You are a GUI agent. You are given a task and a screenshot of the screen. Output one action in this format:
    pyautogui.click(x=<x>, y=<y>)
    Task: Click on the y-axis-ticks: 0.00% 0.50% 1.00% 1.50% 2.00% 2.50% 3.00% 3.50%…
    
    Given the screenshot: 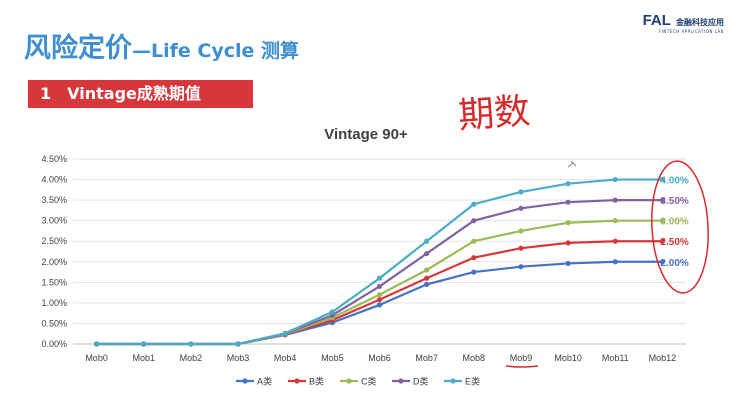 What is the action you would take?
    pyautogui.click(x=54, y=251)
    